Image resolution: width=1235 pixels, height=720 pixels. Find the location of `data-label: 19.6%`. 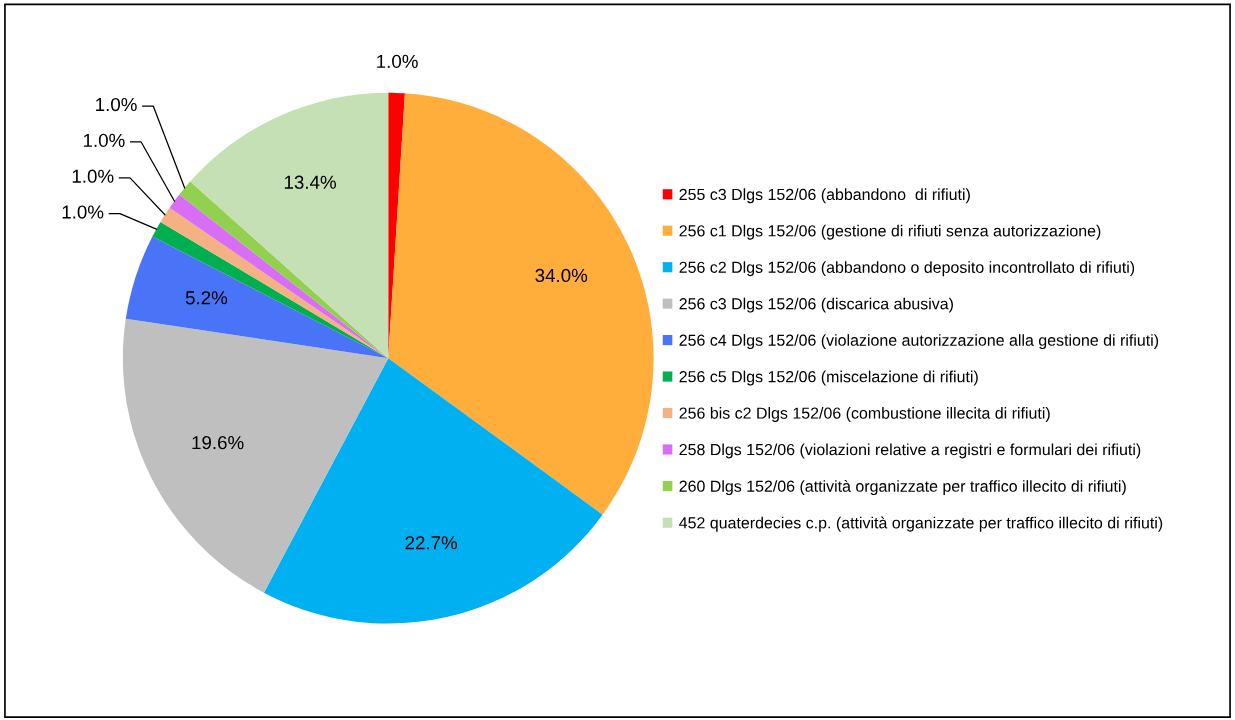

data-label: 19.6% is located at coordinates (218, 442).